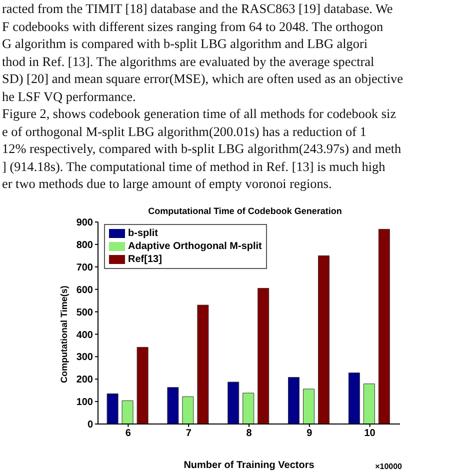  What do you see at coordinates (200, 113) in the screenshot?
I see `caption: Figure 2, shows codebook generation time of all methods for codebook siz` at bounding box center [200, 113].